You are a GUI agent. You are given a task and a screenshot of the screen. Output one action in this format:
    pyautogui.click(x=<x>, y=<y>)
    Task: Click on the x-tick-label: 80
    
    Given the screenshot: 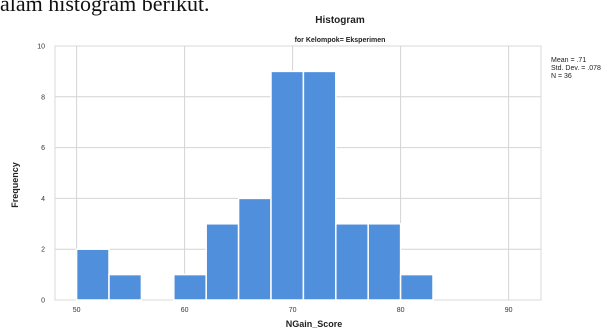 What is the action you would take?
    pyautogui.click(x=401, y=310)
    